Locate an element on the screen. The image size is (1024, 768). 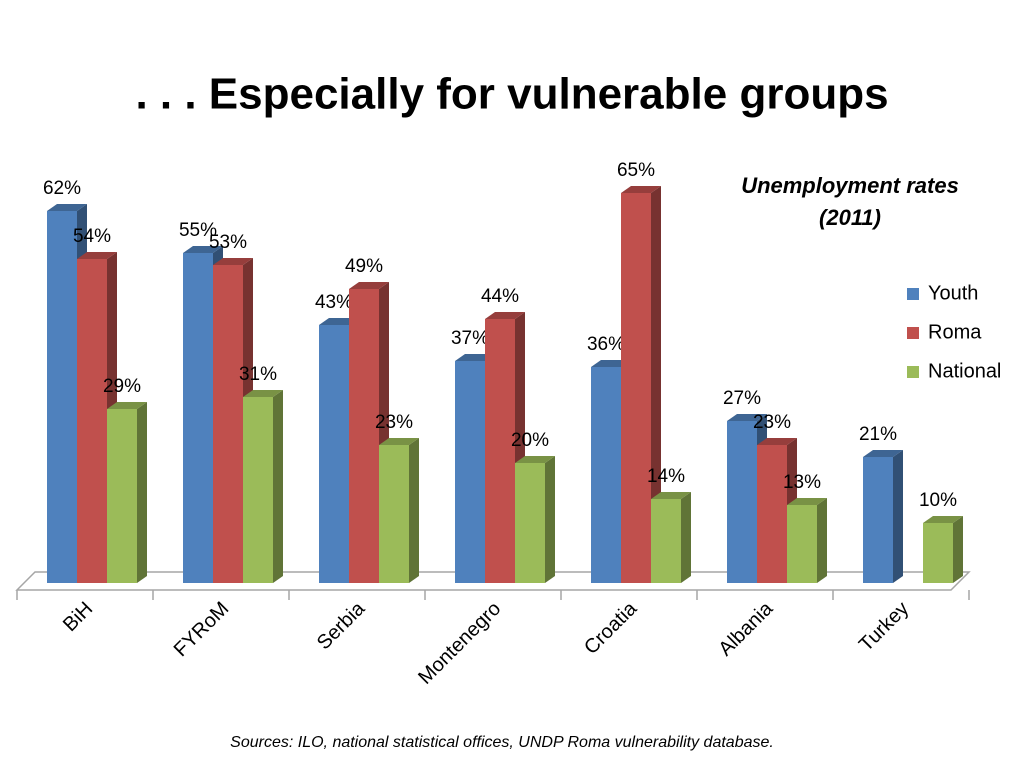
x-tick-label: Albania is located at coordinates (746, 628).